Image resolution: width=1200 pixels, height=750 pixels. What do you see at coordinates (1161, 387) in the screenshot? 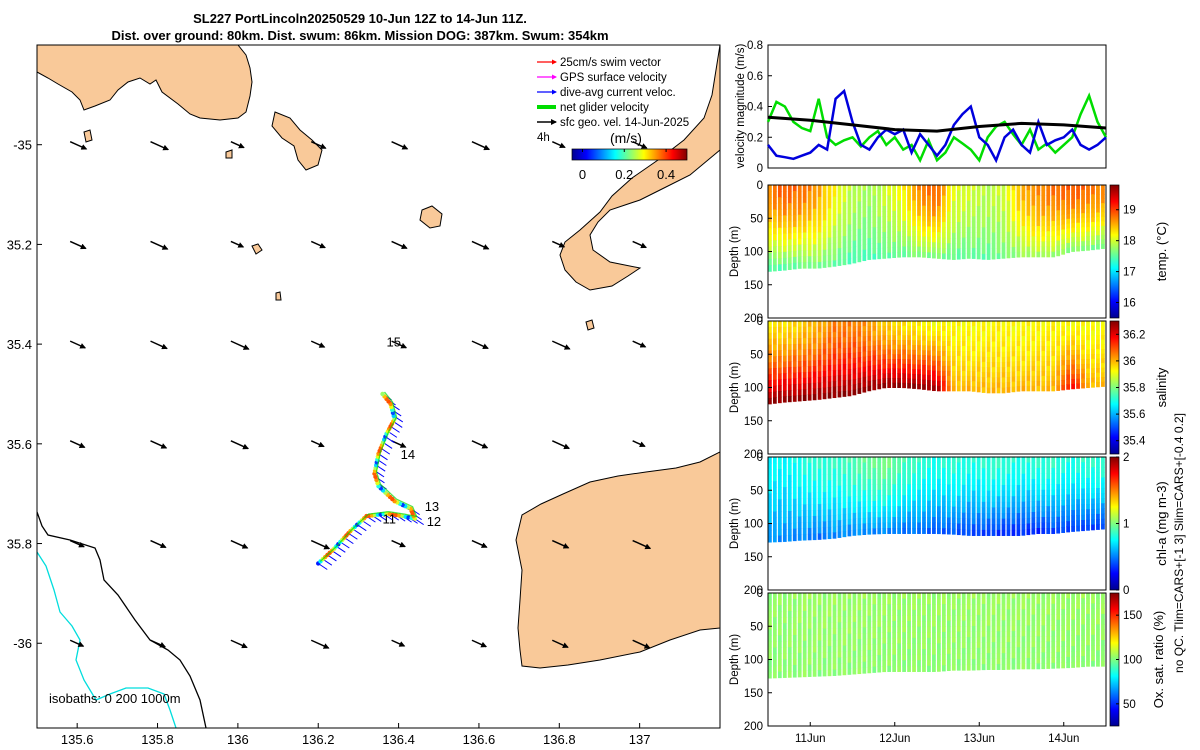
I see `salinity-colorbar-label: salinity` at bounding box center [1161, 387].